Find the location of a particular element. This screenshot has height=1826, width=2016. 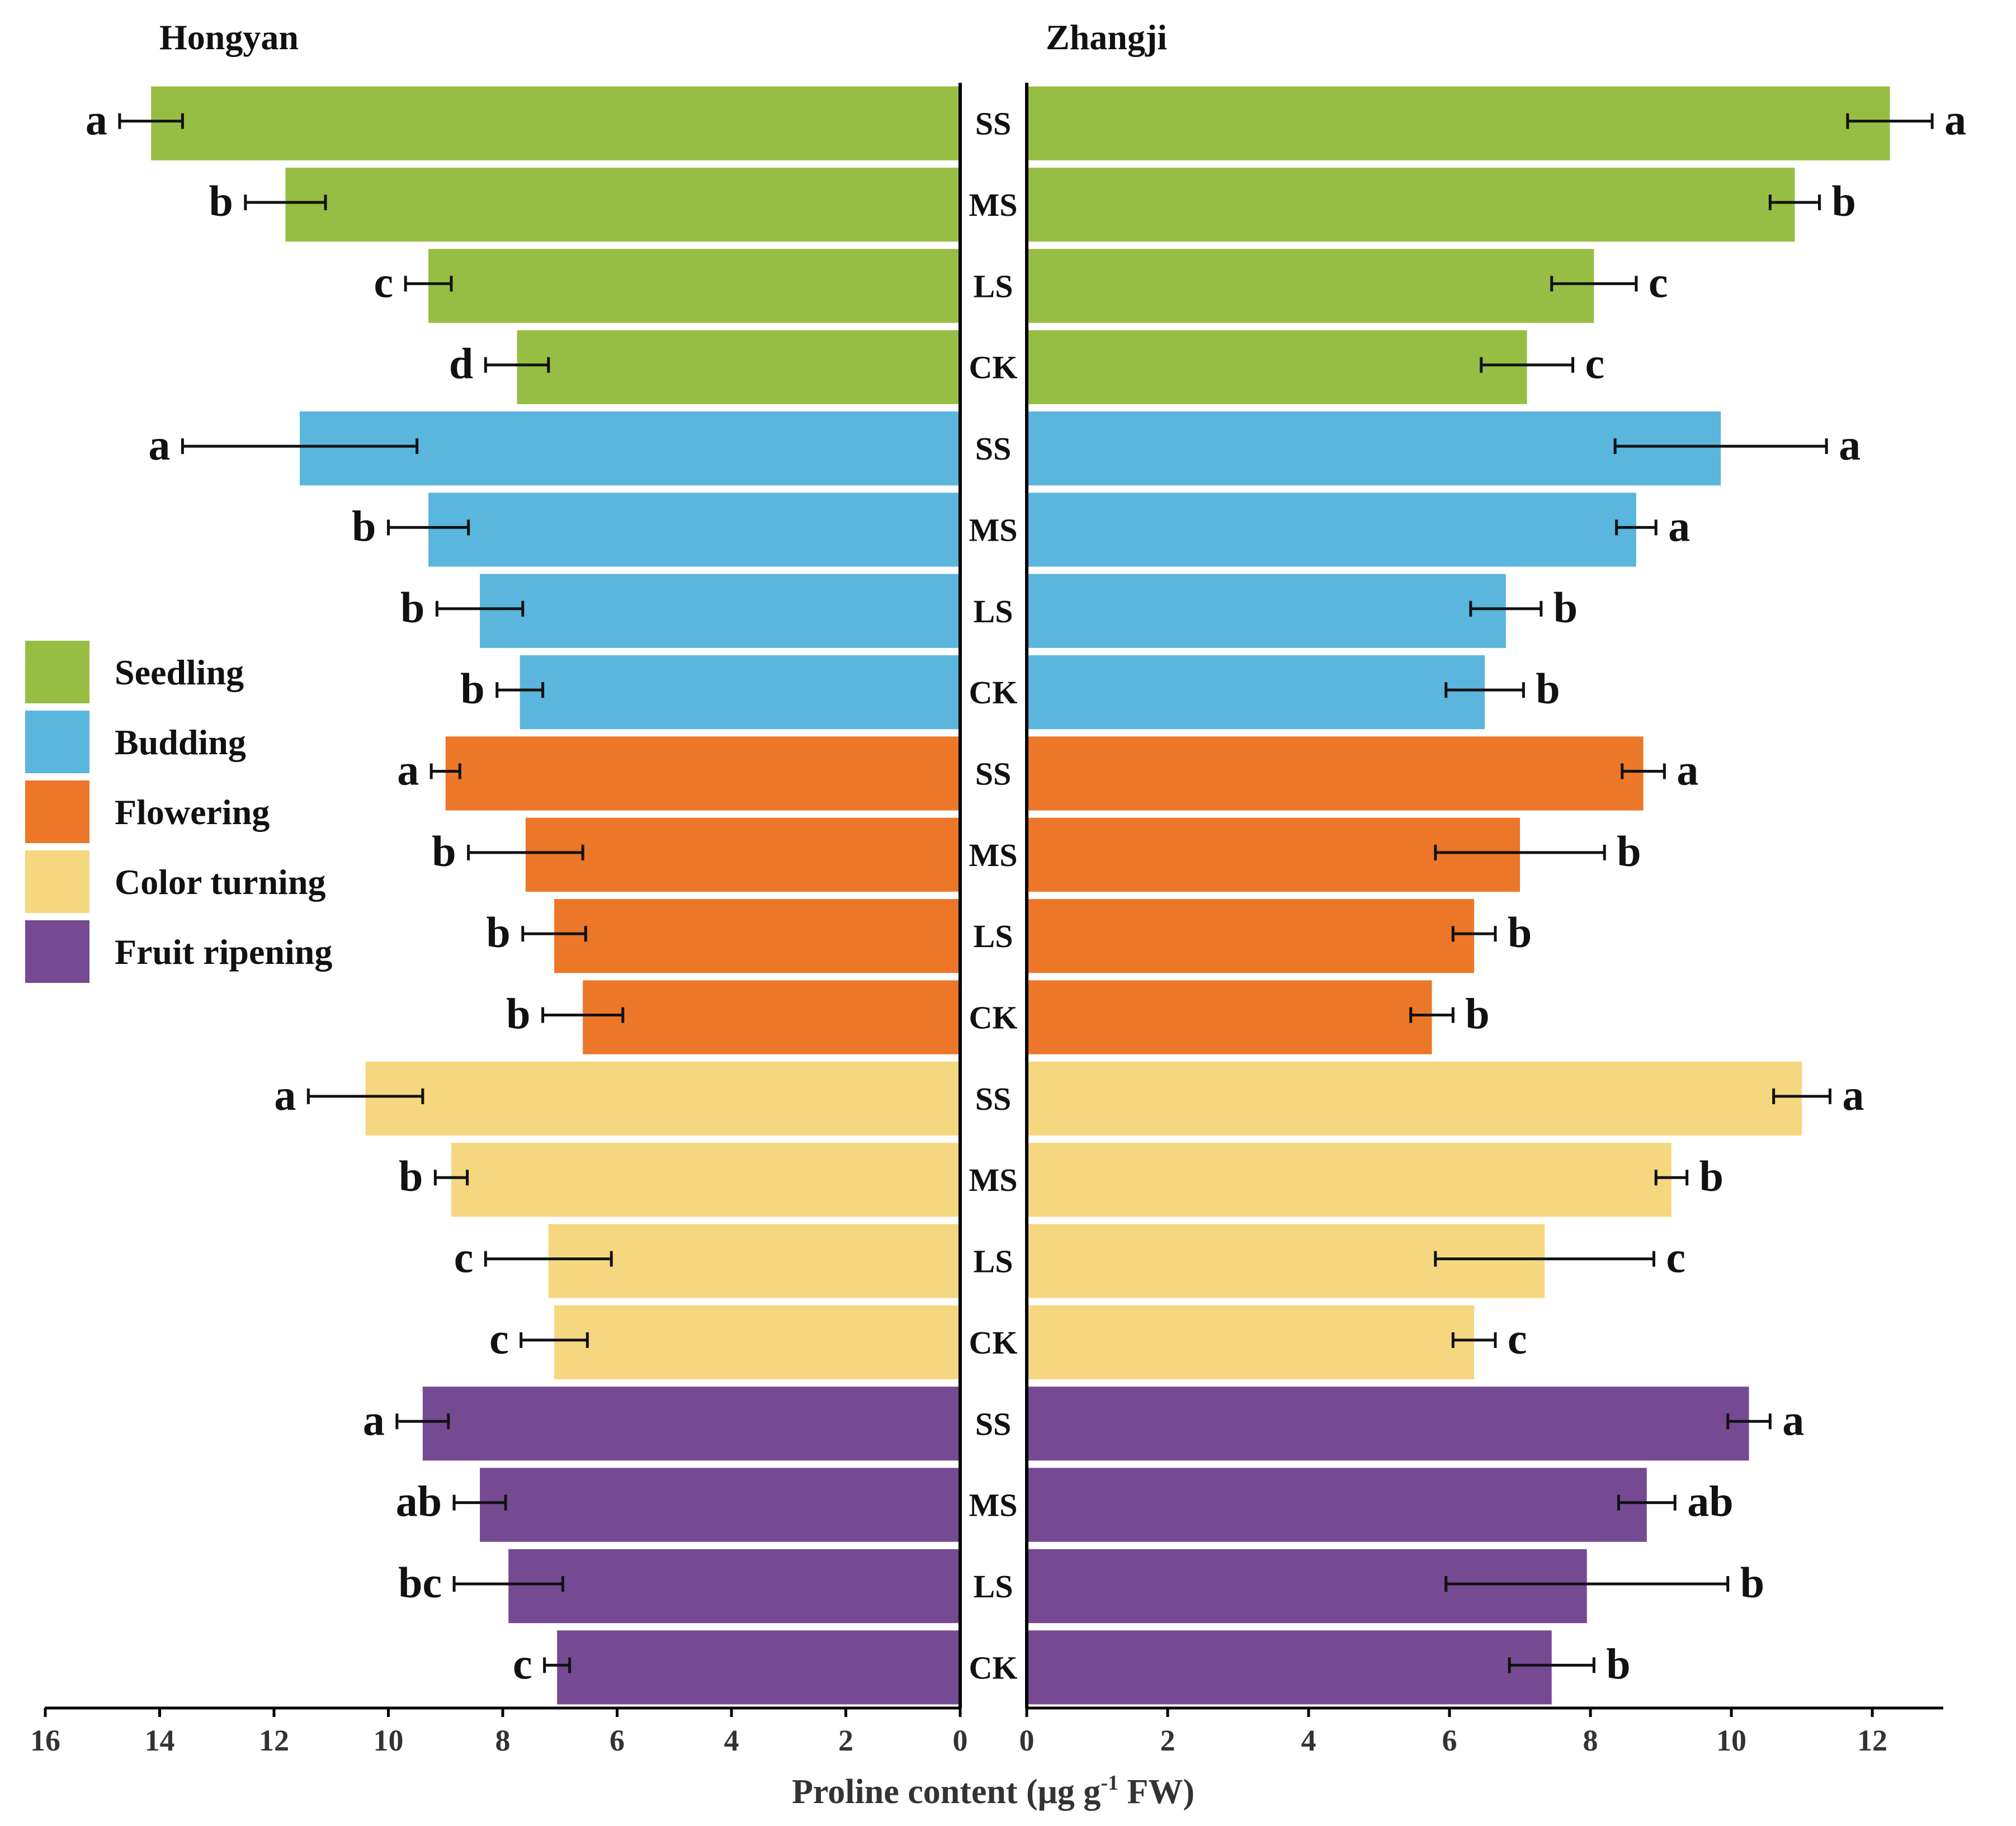

left-significance-letter-12: b is located at coordinates (518, 1014).